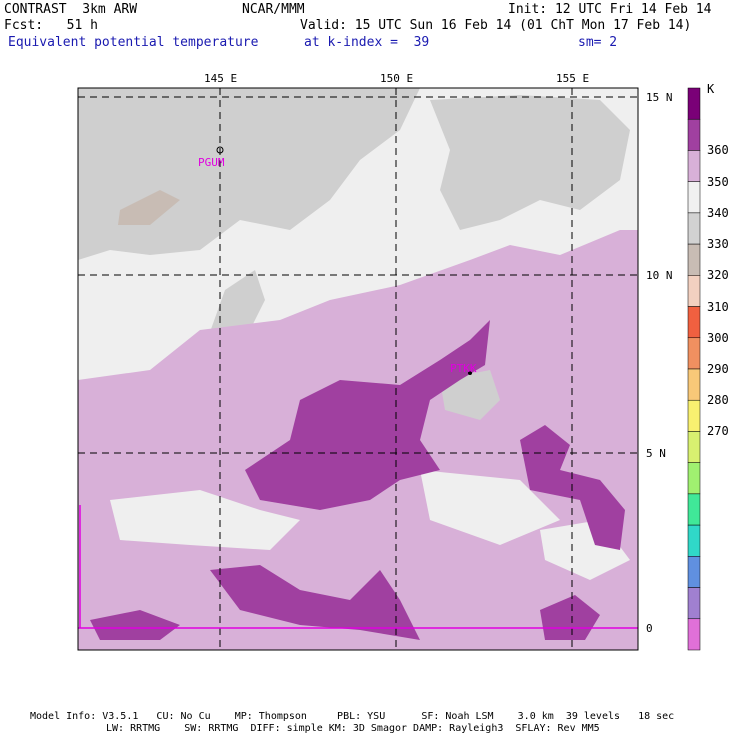  What do you see at coordinates (367, 415) in the screenshot?
I see `darkpurple-core` at bounding box center [367, 415].